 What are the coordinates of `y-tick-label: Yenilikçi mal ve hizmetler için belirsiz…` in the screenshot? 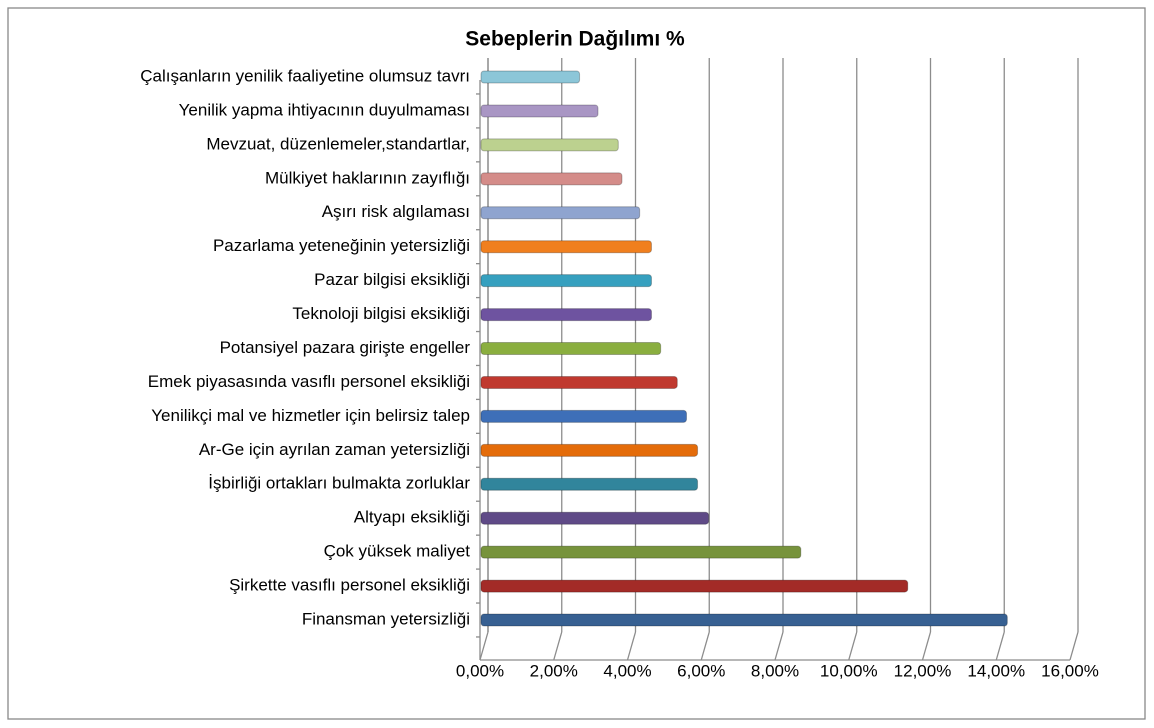 It's located at (310, 415).